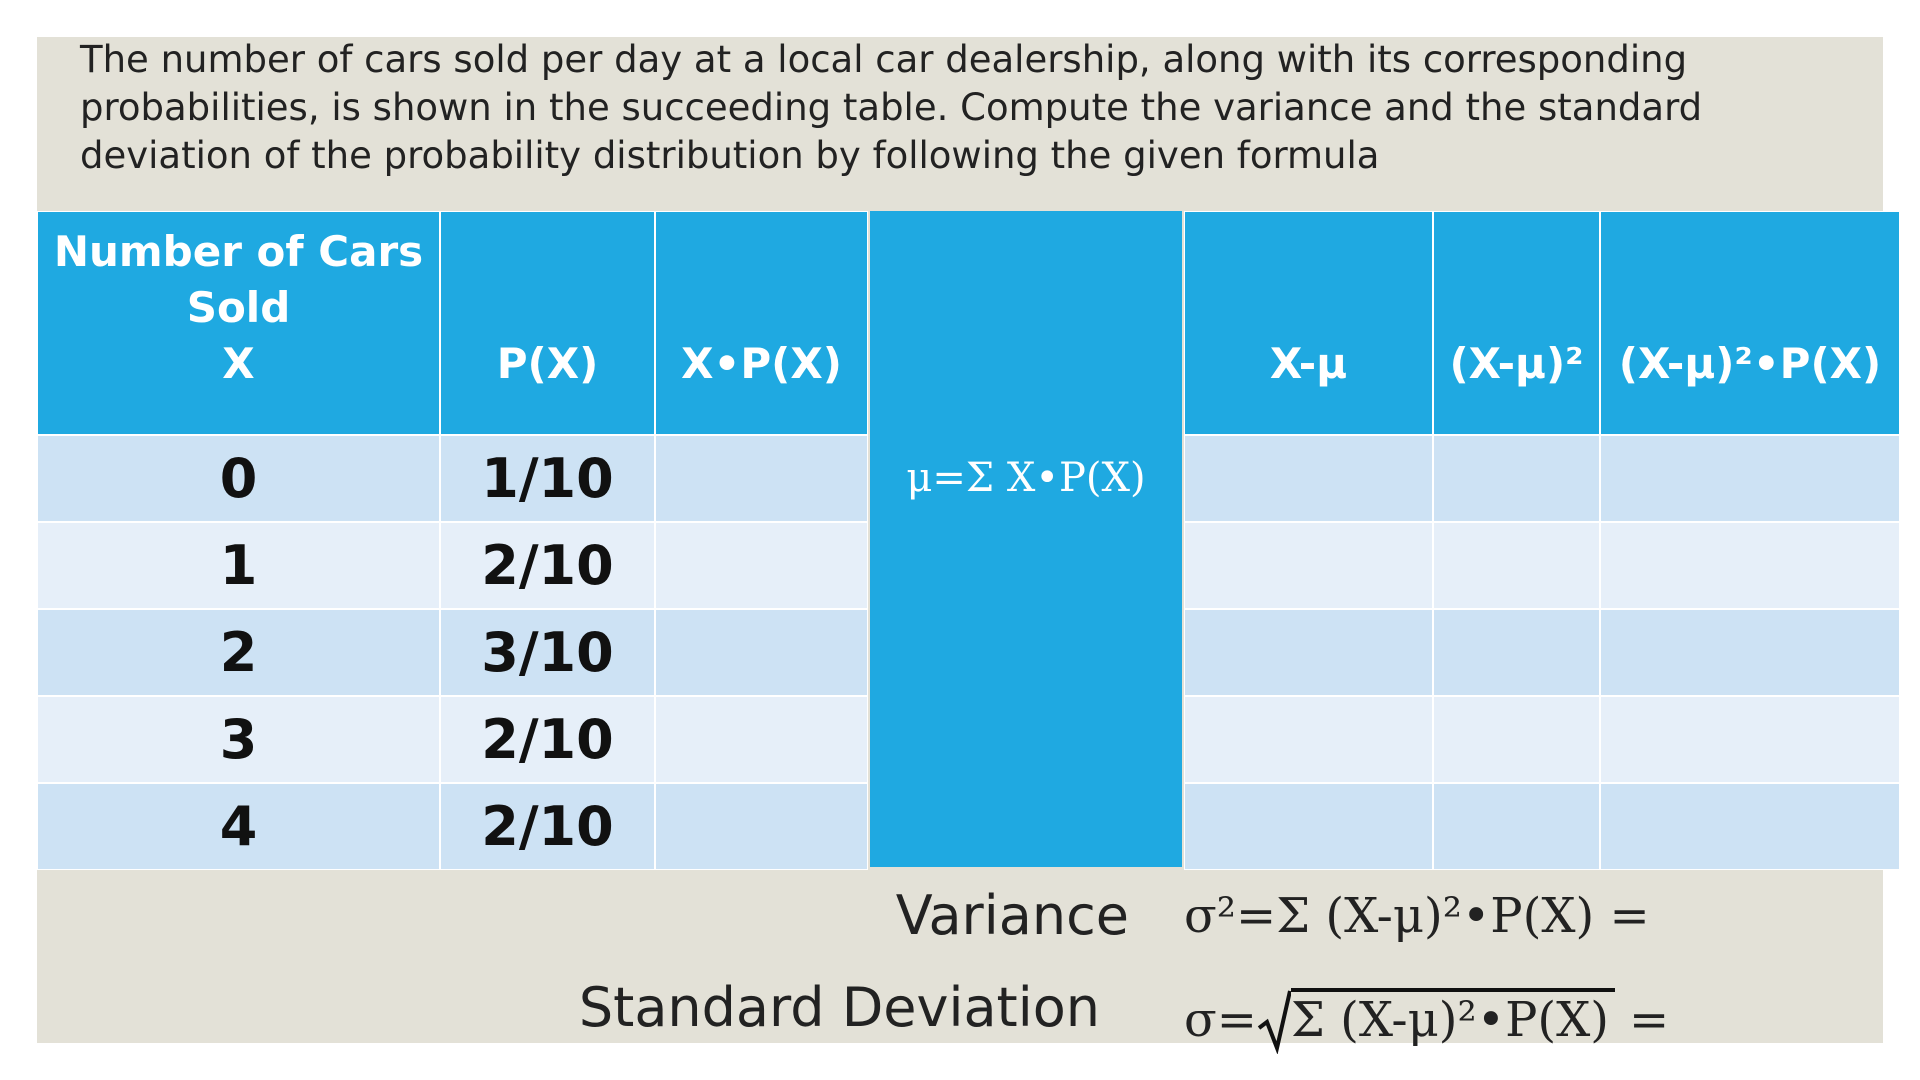  Describe the element at coordinates (1012, 915) in the screenshot. I see `variance-label: Variance` at that location.